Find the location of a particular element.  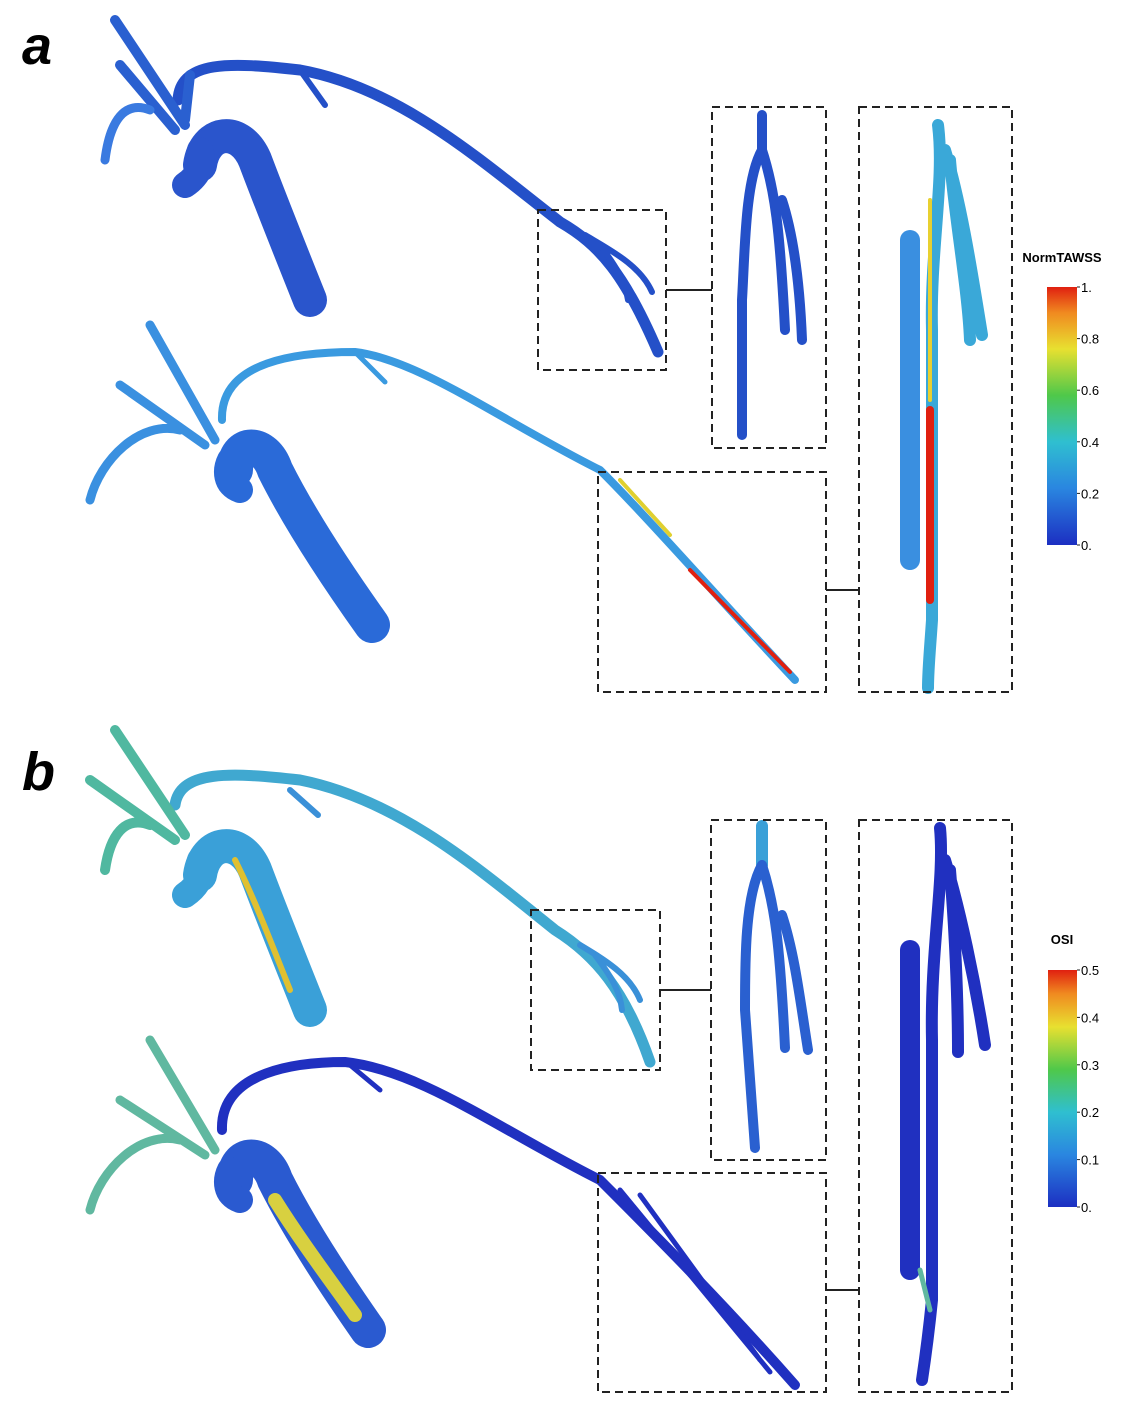

panel-label: b is located at coordinates (38, 772).